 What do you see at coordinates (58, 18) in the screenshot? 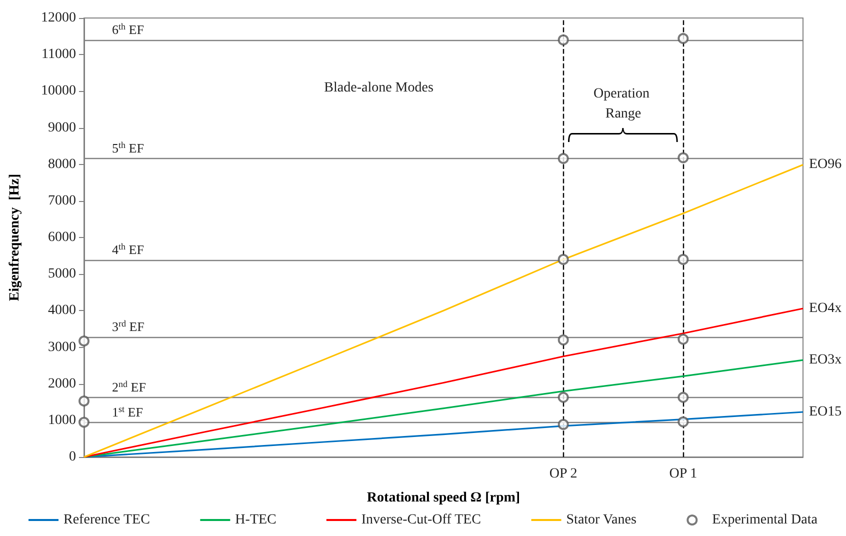
I see `y-tick-label: 12000` at bounding box center [58, 18].